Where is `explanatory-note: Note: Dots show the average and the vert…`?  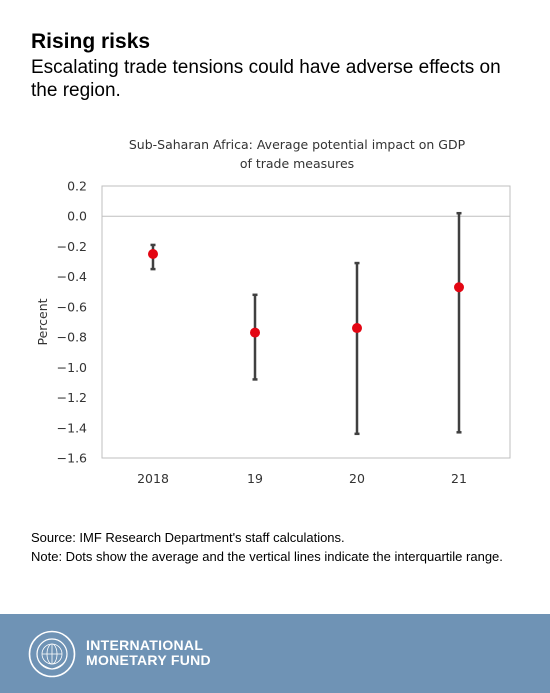 explanatory-note: Note: Dots show the average and the vert… is located at coordinates (267, 556).